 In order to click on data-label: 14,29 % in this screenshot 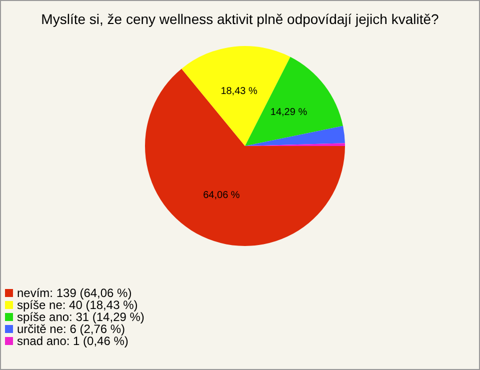, I will do `click(289, 112)`.